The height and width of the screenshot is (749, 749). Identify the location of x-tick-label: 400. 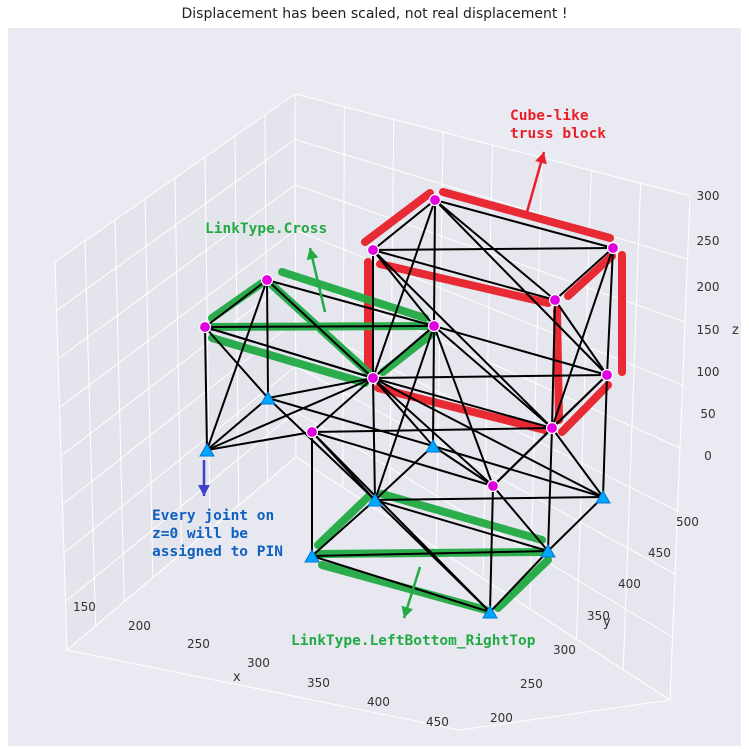
(378, 702).